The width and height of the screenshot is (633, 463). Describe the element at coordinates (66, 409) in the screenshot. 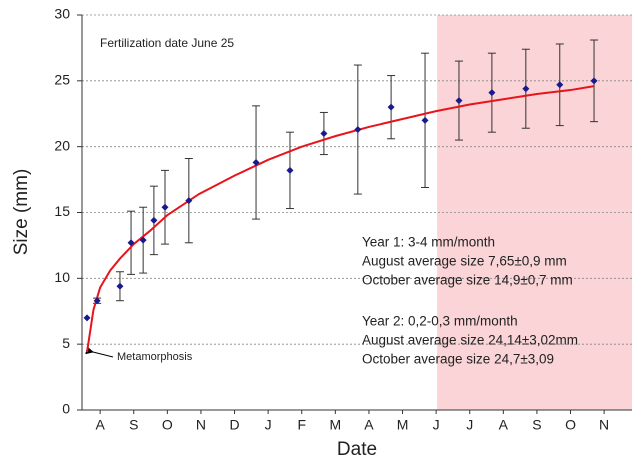

I see `y-tick-label: 0` at that location.